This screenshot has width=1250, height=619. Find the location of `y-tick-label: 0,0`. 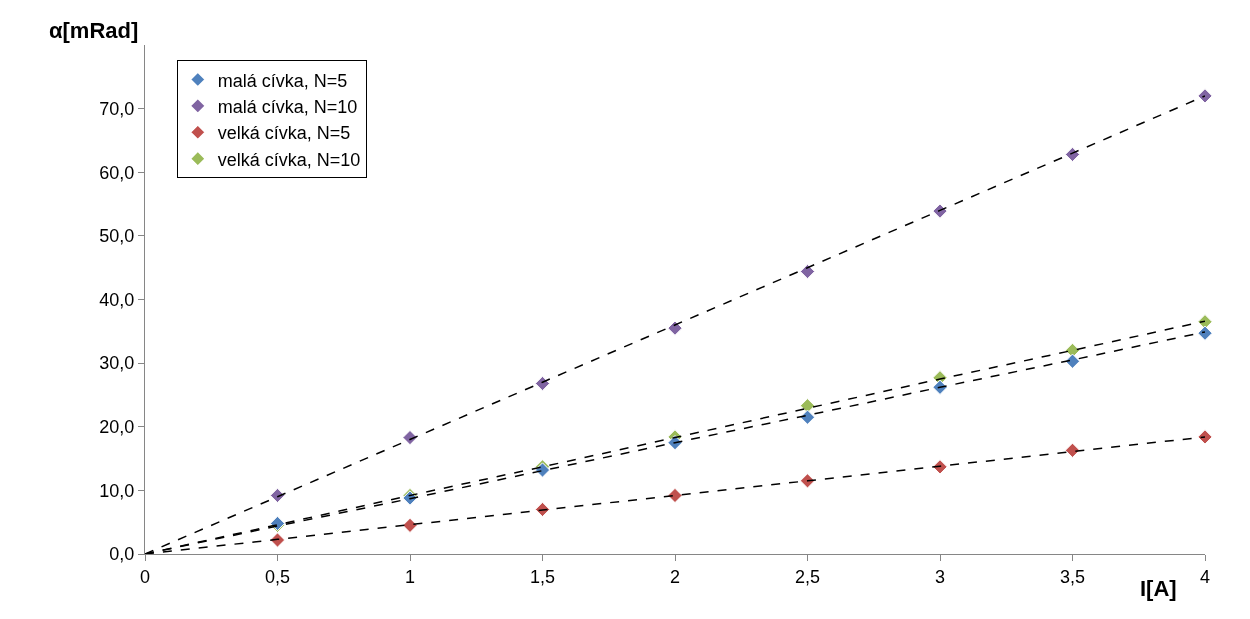

y-tick-label: 0,0 is located at coordinates (122, 554).